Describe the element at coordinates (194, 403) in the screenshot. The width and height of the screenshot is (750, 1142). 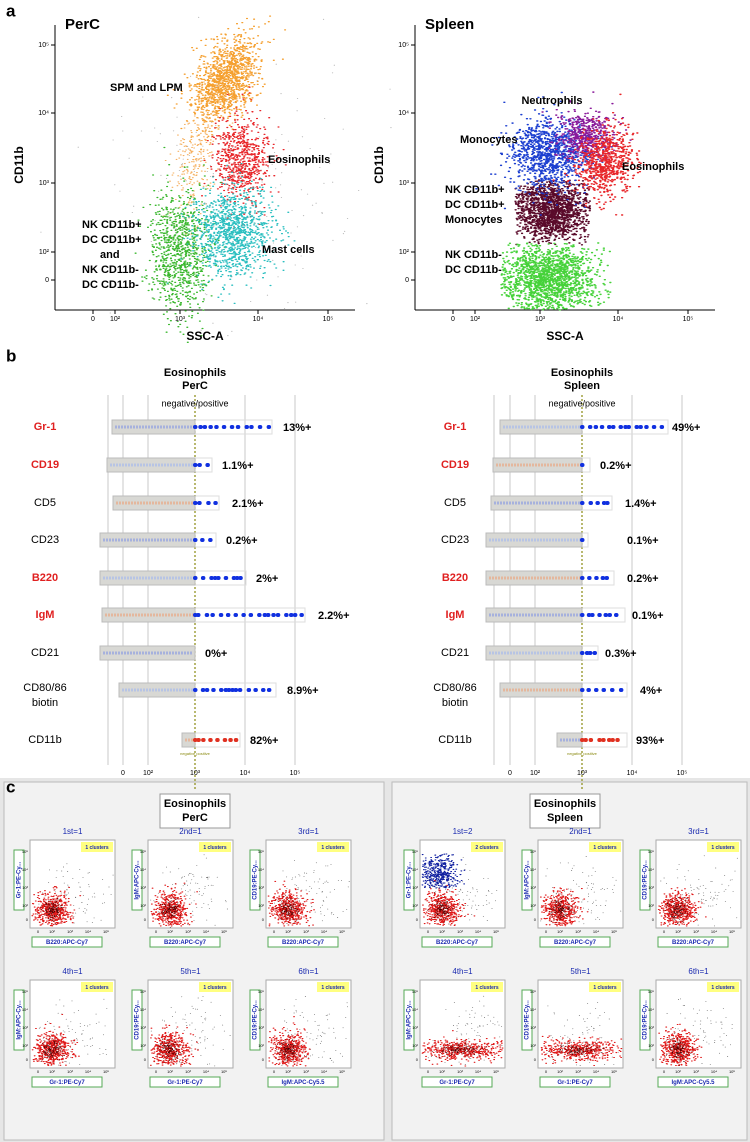
I see `chart-subtitle: negative/positive` at that location.